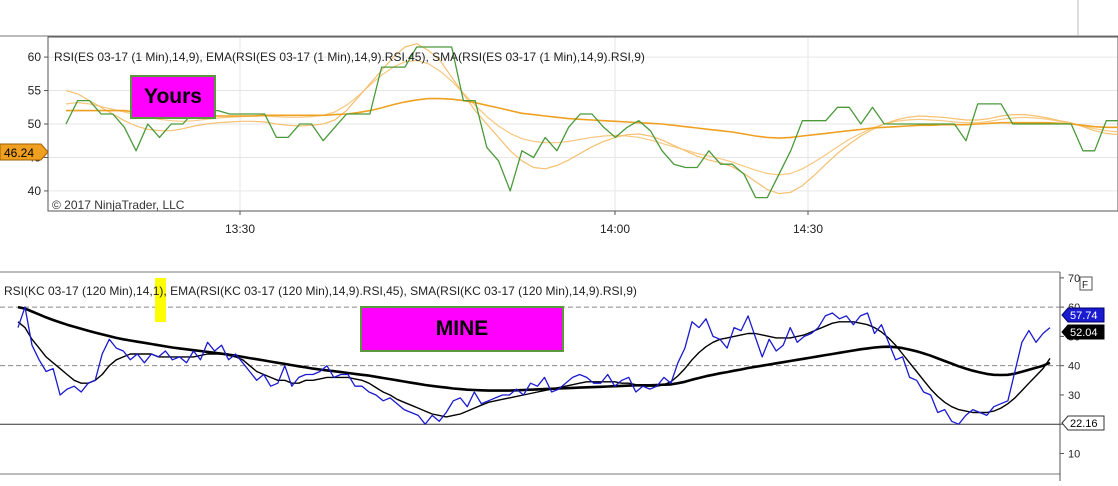 Image resolution: width=1118 pixels, height=486 pixels. Describe the element at coordinates (19, 153) in the screenshot. I see `current-value-text: 46.24` at that location.